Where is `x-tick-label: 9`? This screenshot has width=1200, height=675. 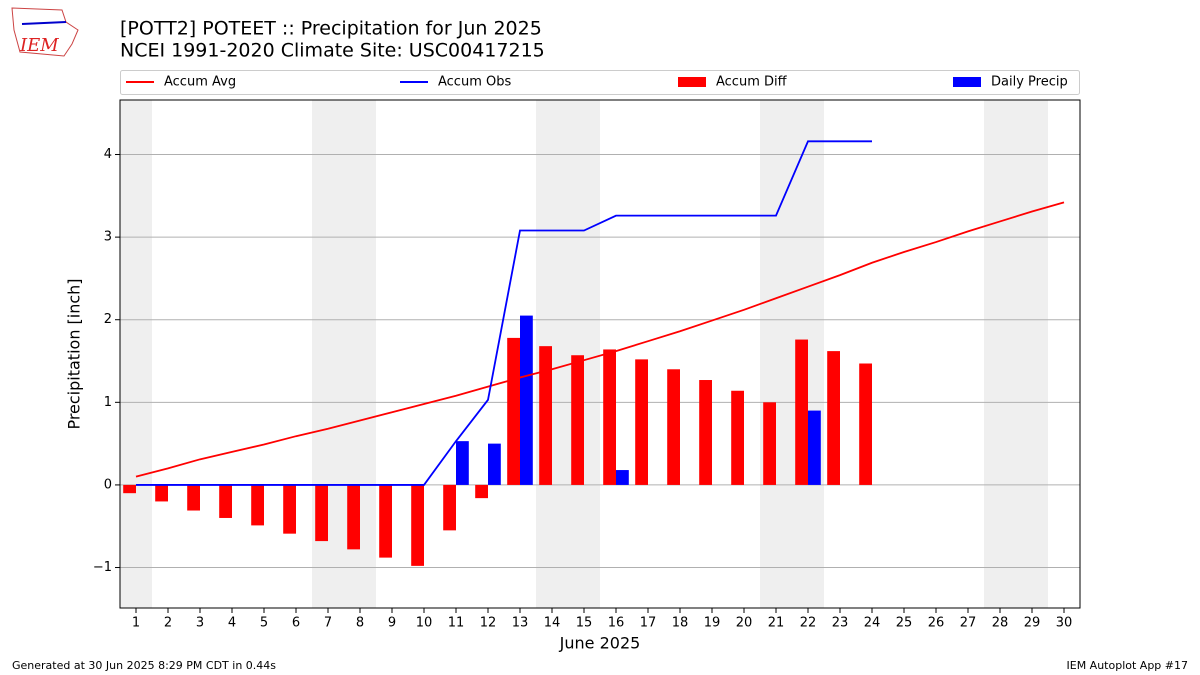
x-tick-label: 9 is located at coordinates (392, 623).